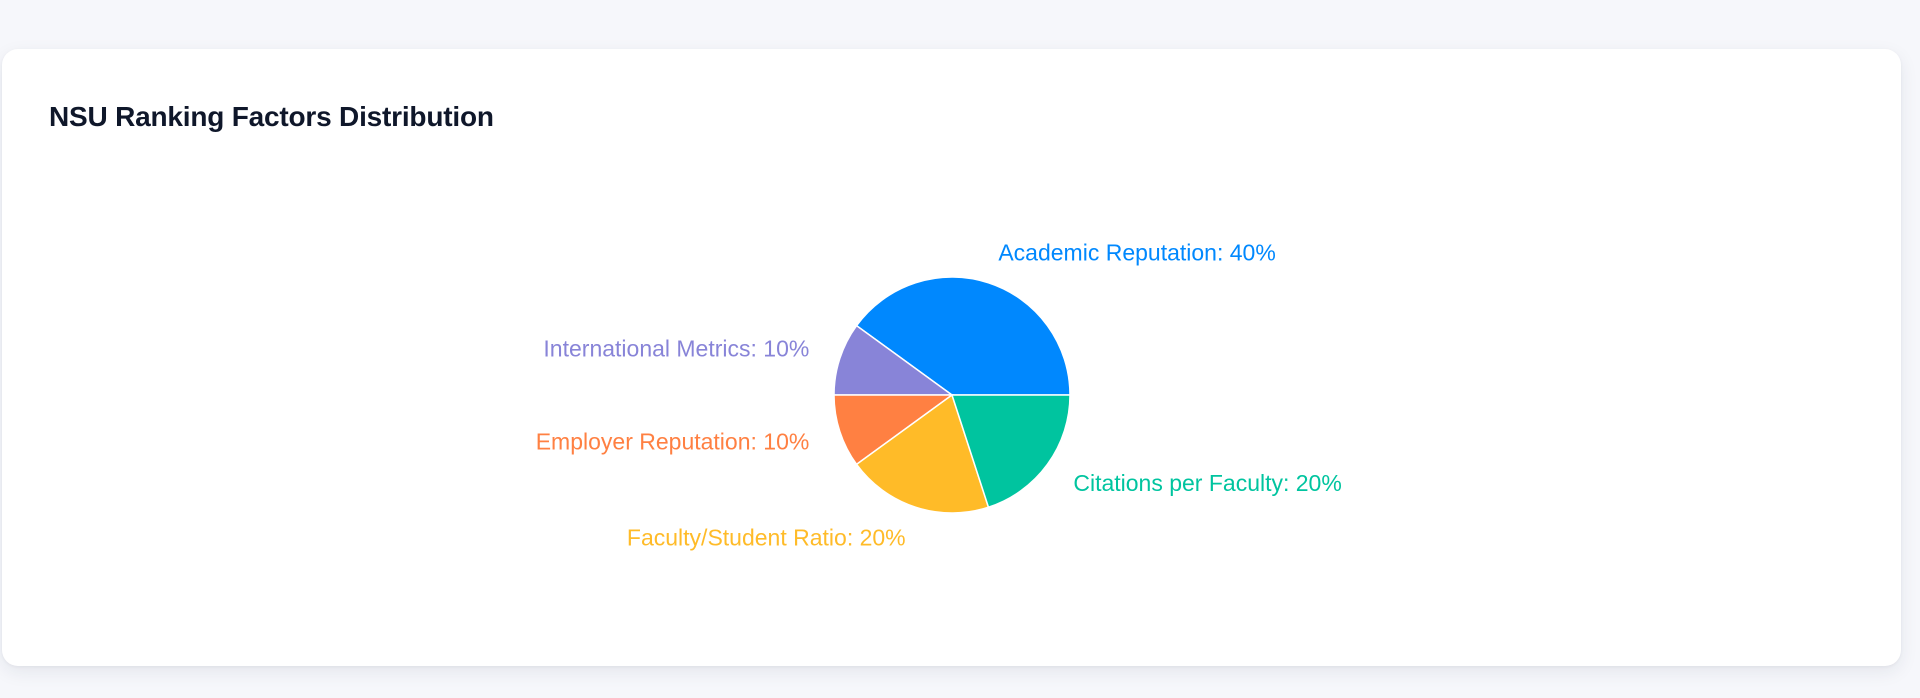  I want to click on pie-label-citations-per-faculty: Citations per Faculty: 20%, so click(1207, 483).